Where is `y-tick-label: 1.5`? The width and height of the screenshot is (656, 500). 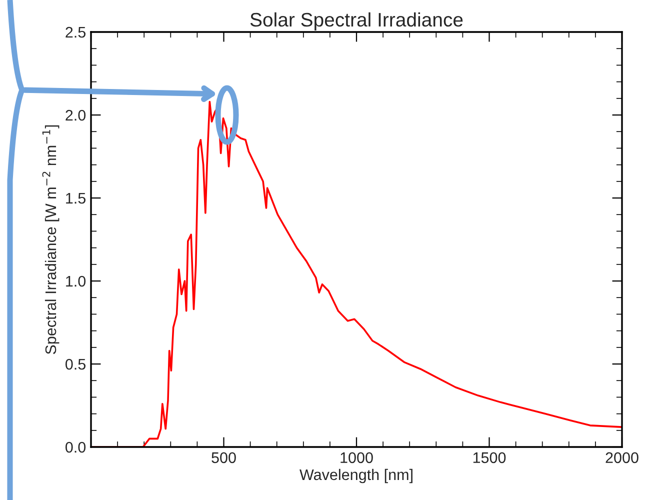
y-tick-label: 1.5 is located at coordinates (76, 198).